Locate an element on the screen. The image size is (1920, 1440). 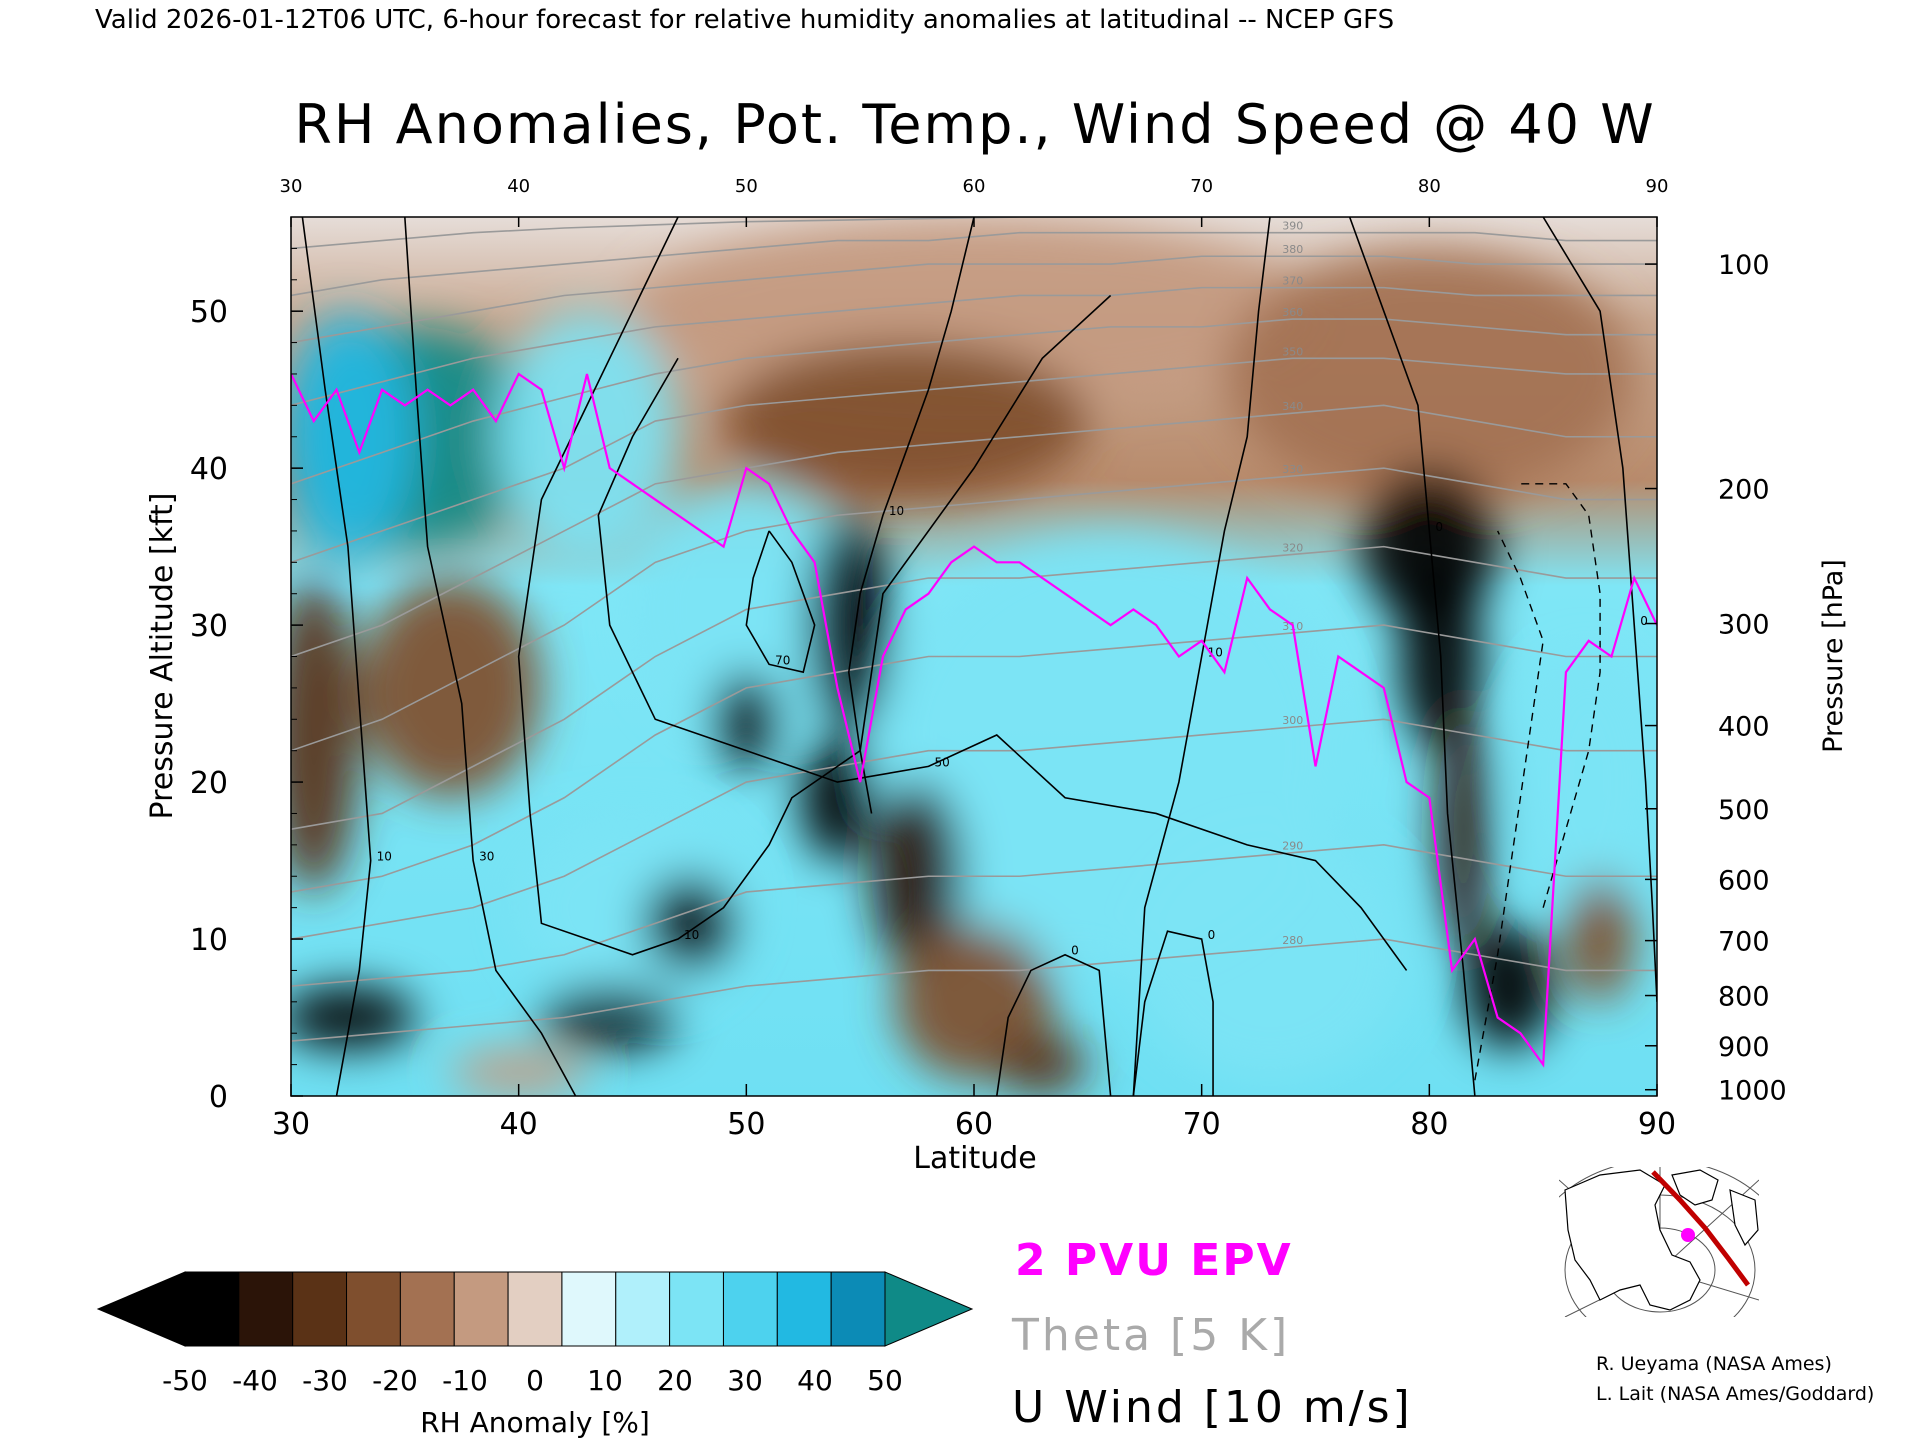
theta-contour-label: 300 is located at coordinates (1292, 720).